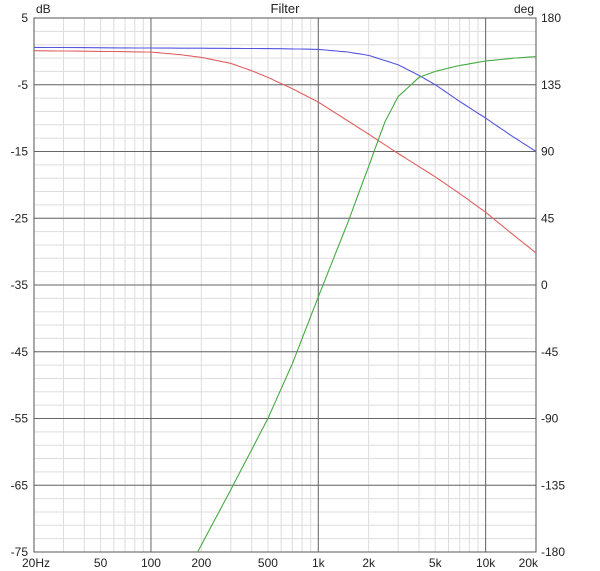 The width and height of the screenshot is (600, 571). Describe the element at coordinates (529, 563) in the screenshot. I see `x-tick-label: 20k` at that location.